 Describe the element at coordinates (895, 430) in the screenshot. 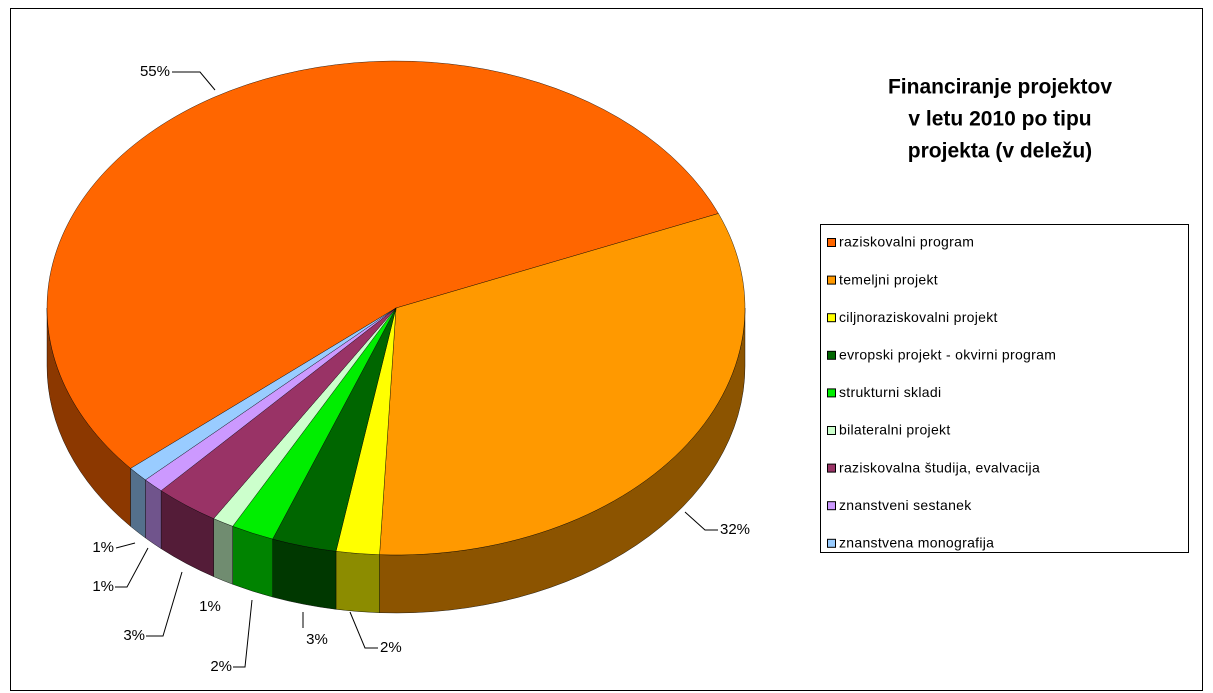

I see `legend-label: bilateralni projekt` at that location.